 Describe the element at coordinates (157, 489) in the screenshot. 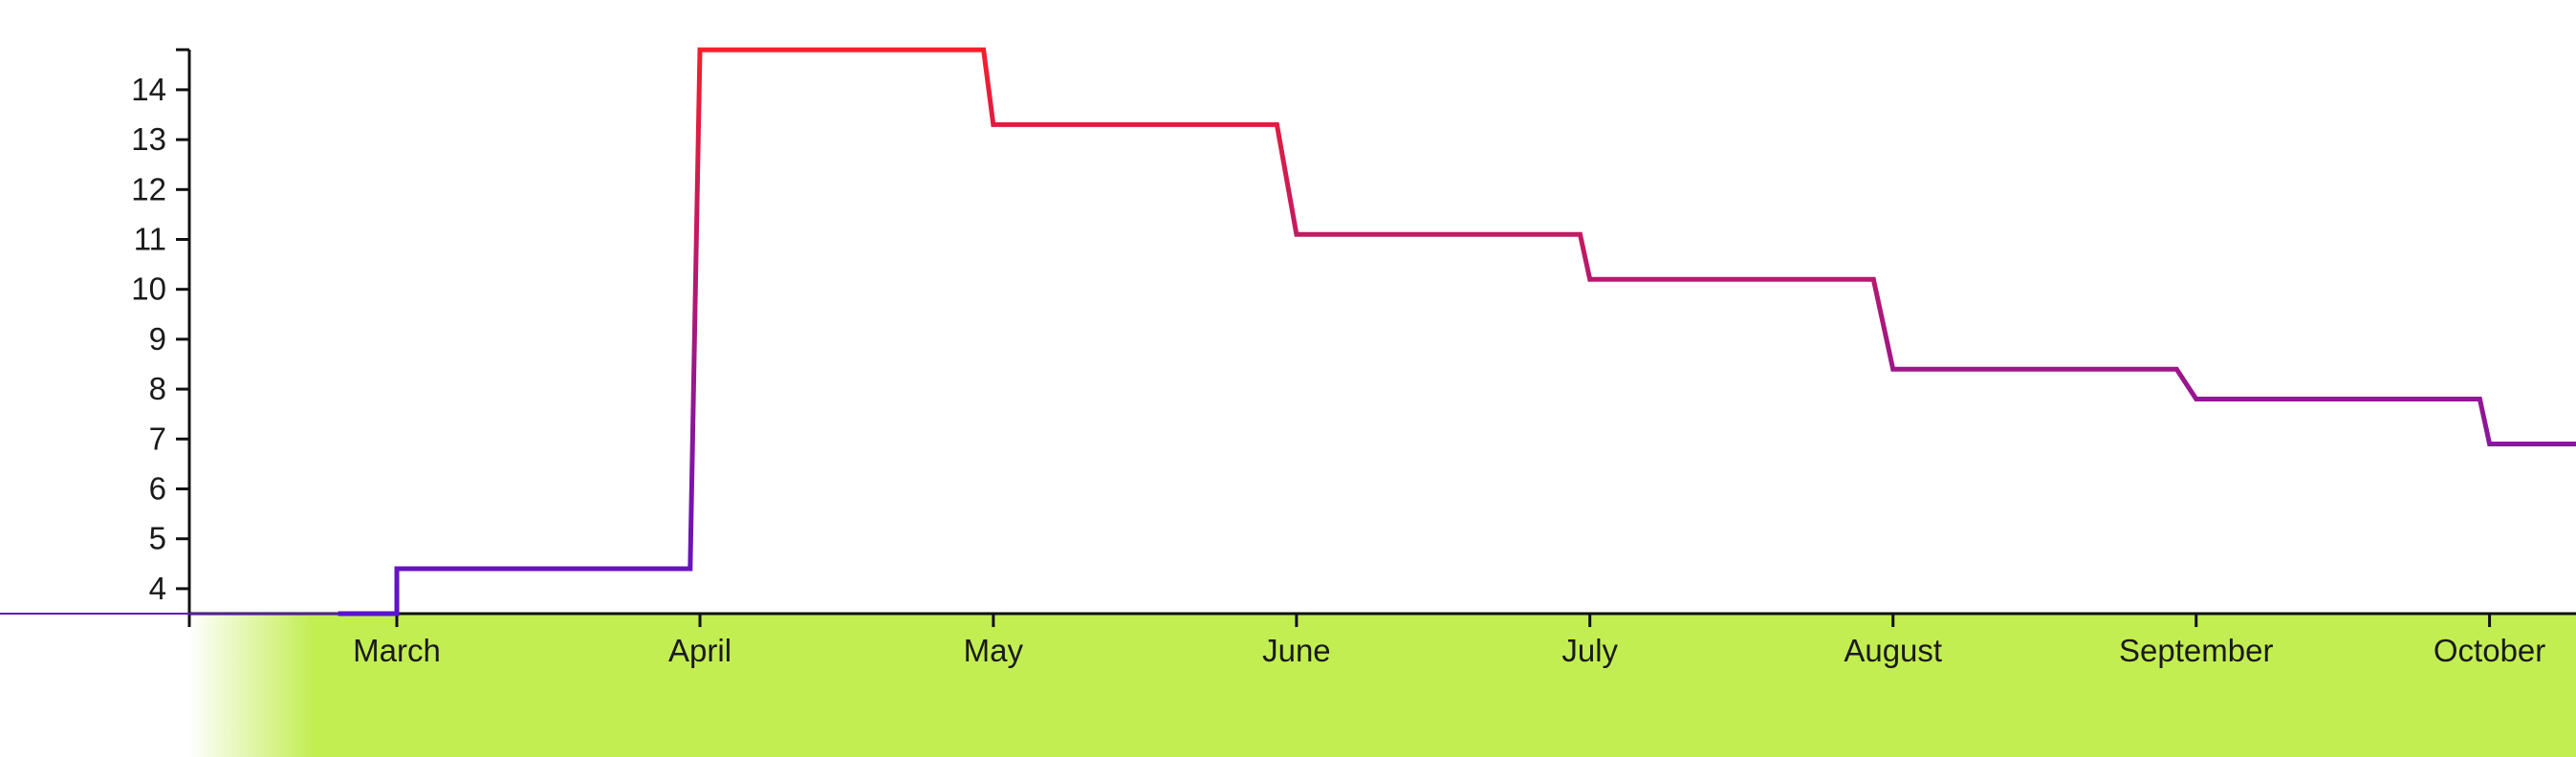

I see `y-tick-label-6: 6` at that location.